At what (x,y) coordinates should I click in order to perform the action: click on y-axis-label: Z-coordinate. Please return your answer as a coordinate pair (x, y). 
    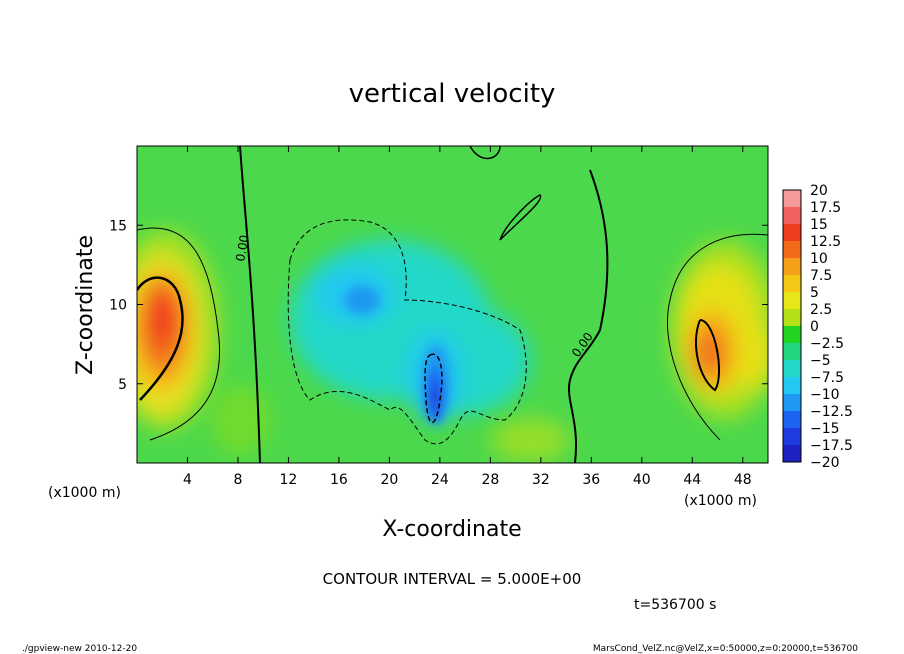
    Looking at the image, I should click on (85, 305).